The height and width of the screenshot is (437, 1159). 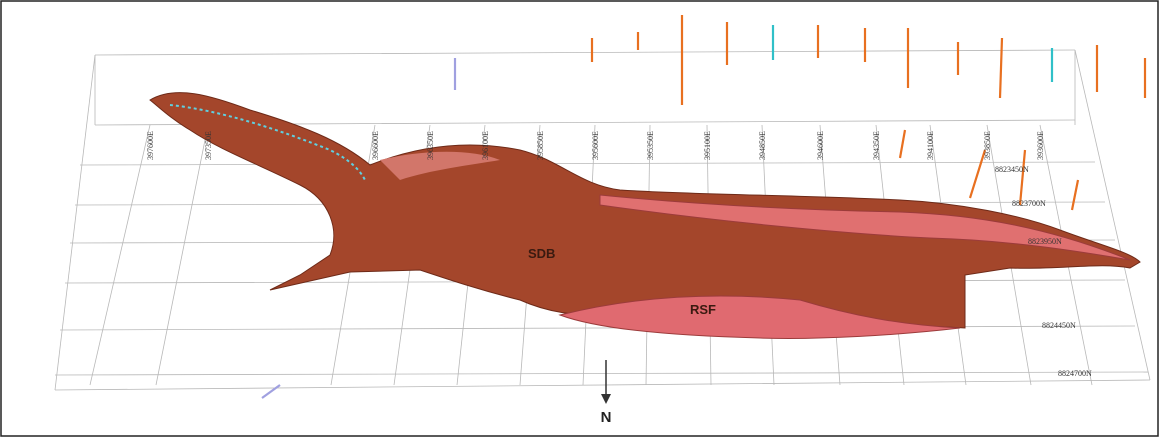 I want to click on easting-label: 396600E, so click(x=375, y=145).